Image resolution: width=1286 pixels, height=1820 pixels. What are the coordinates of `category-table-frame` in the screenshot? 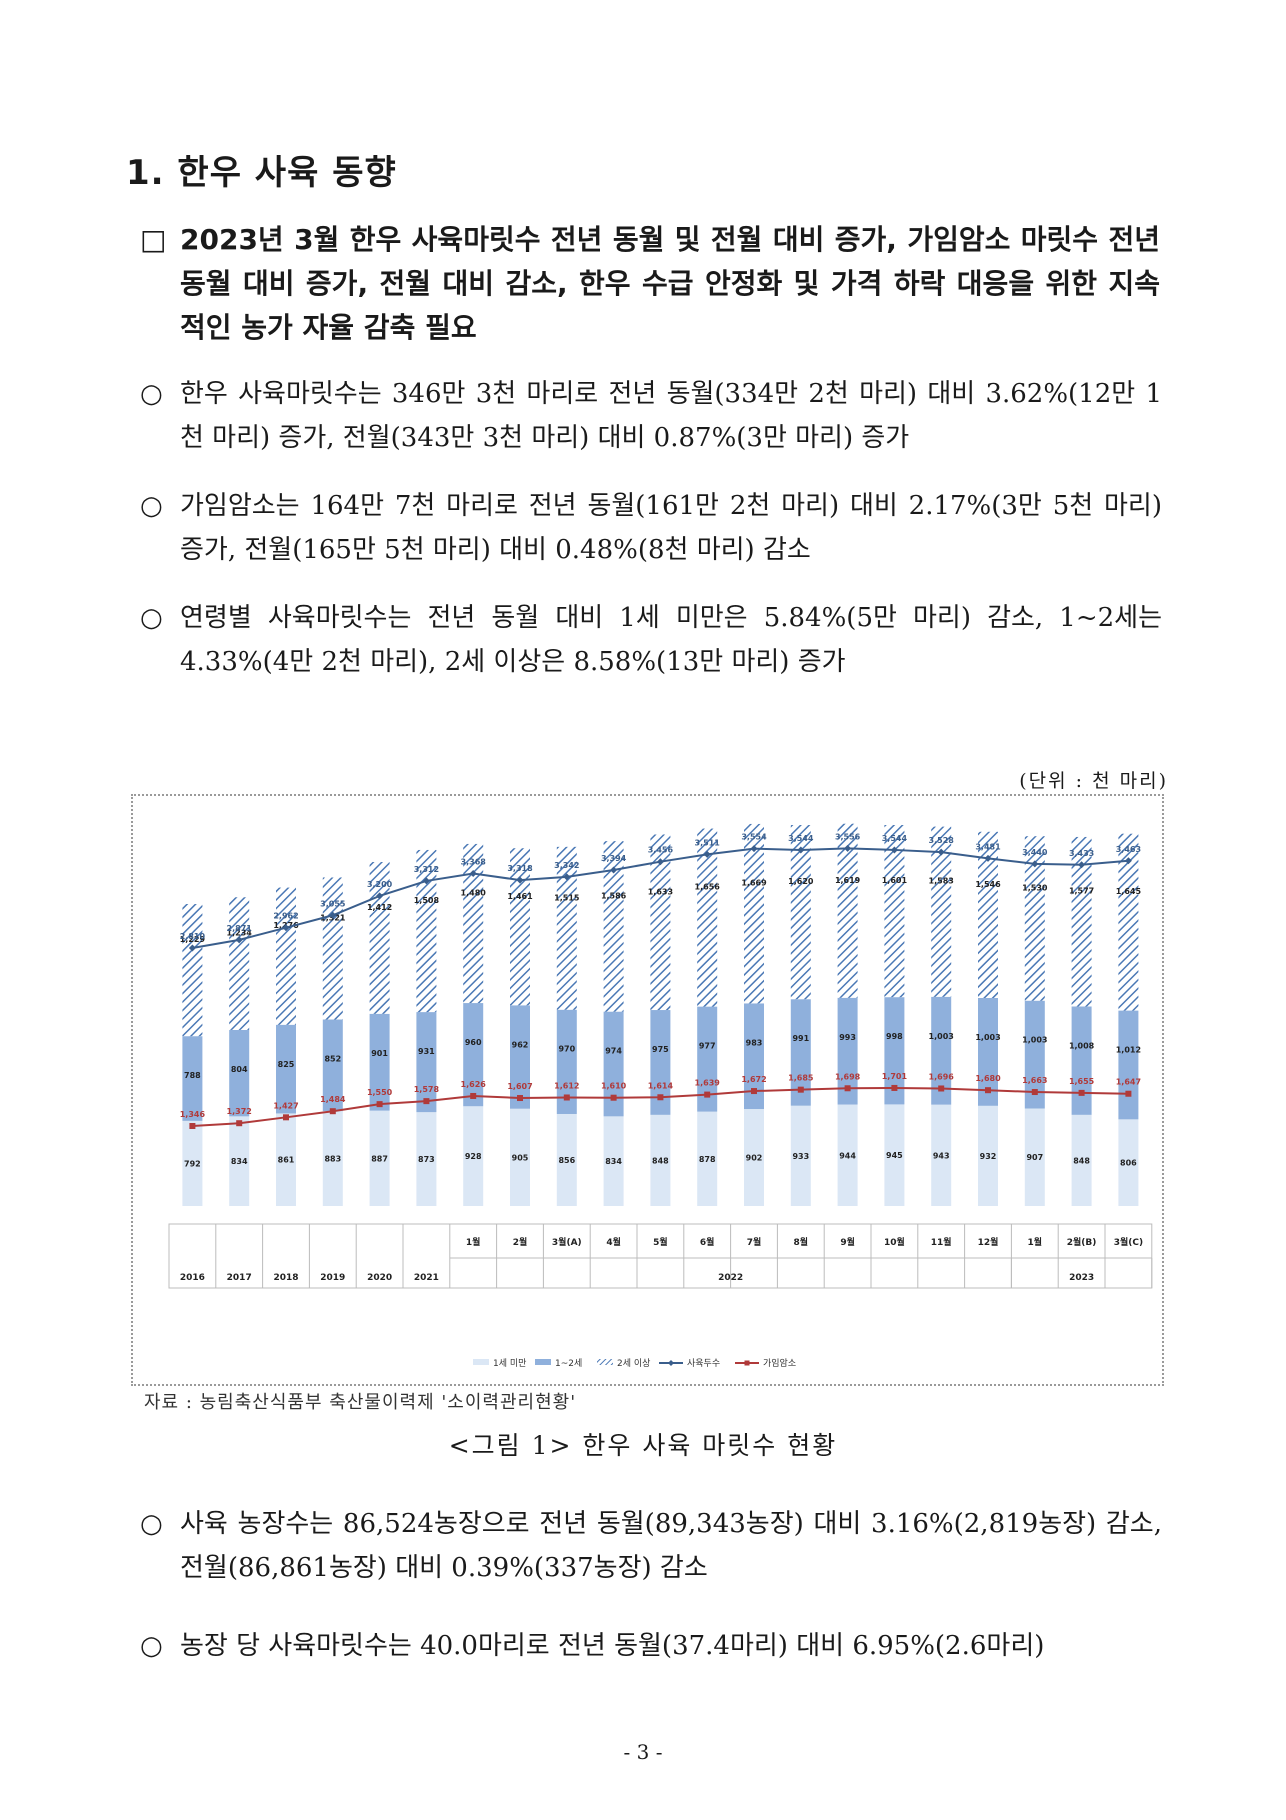 It's located at (660, 1256).